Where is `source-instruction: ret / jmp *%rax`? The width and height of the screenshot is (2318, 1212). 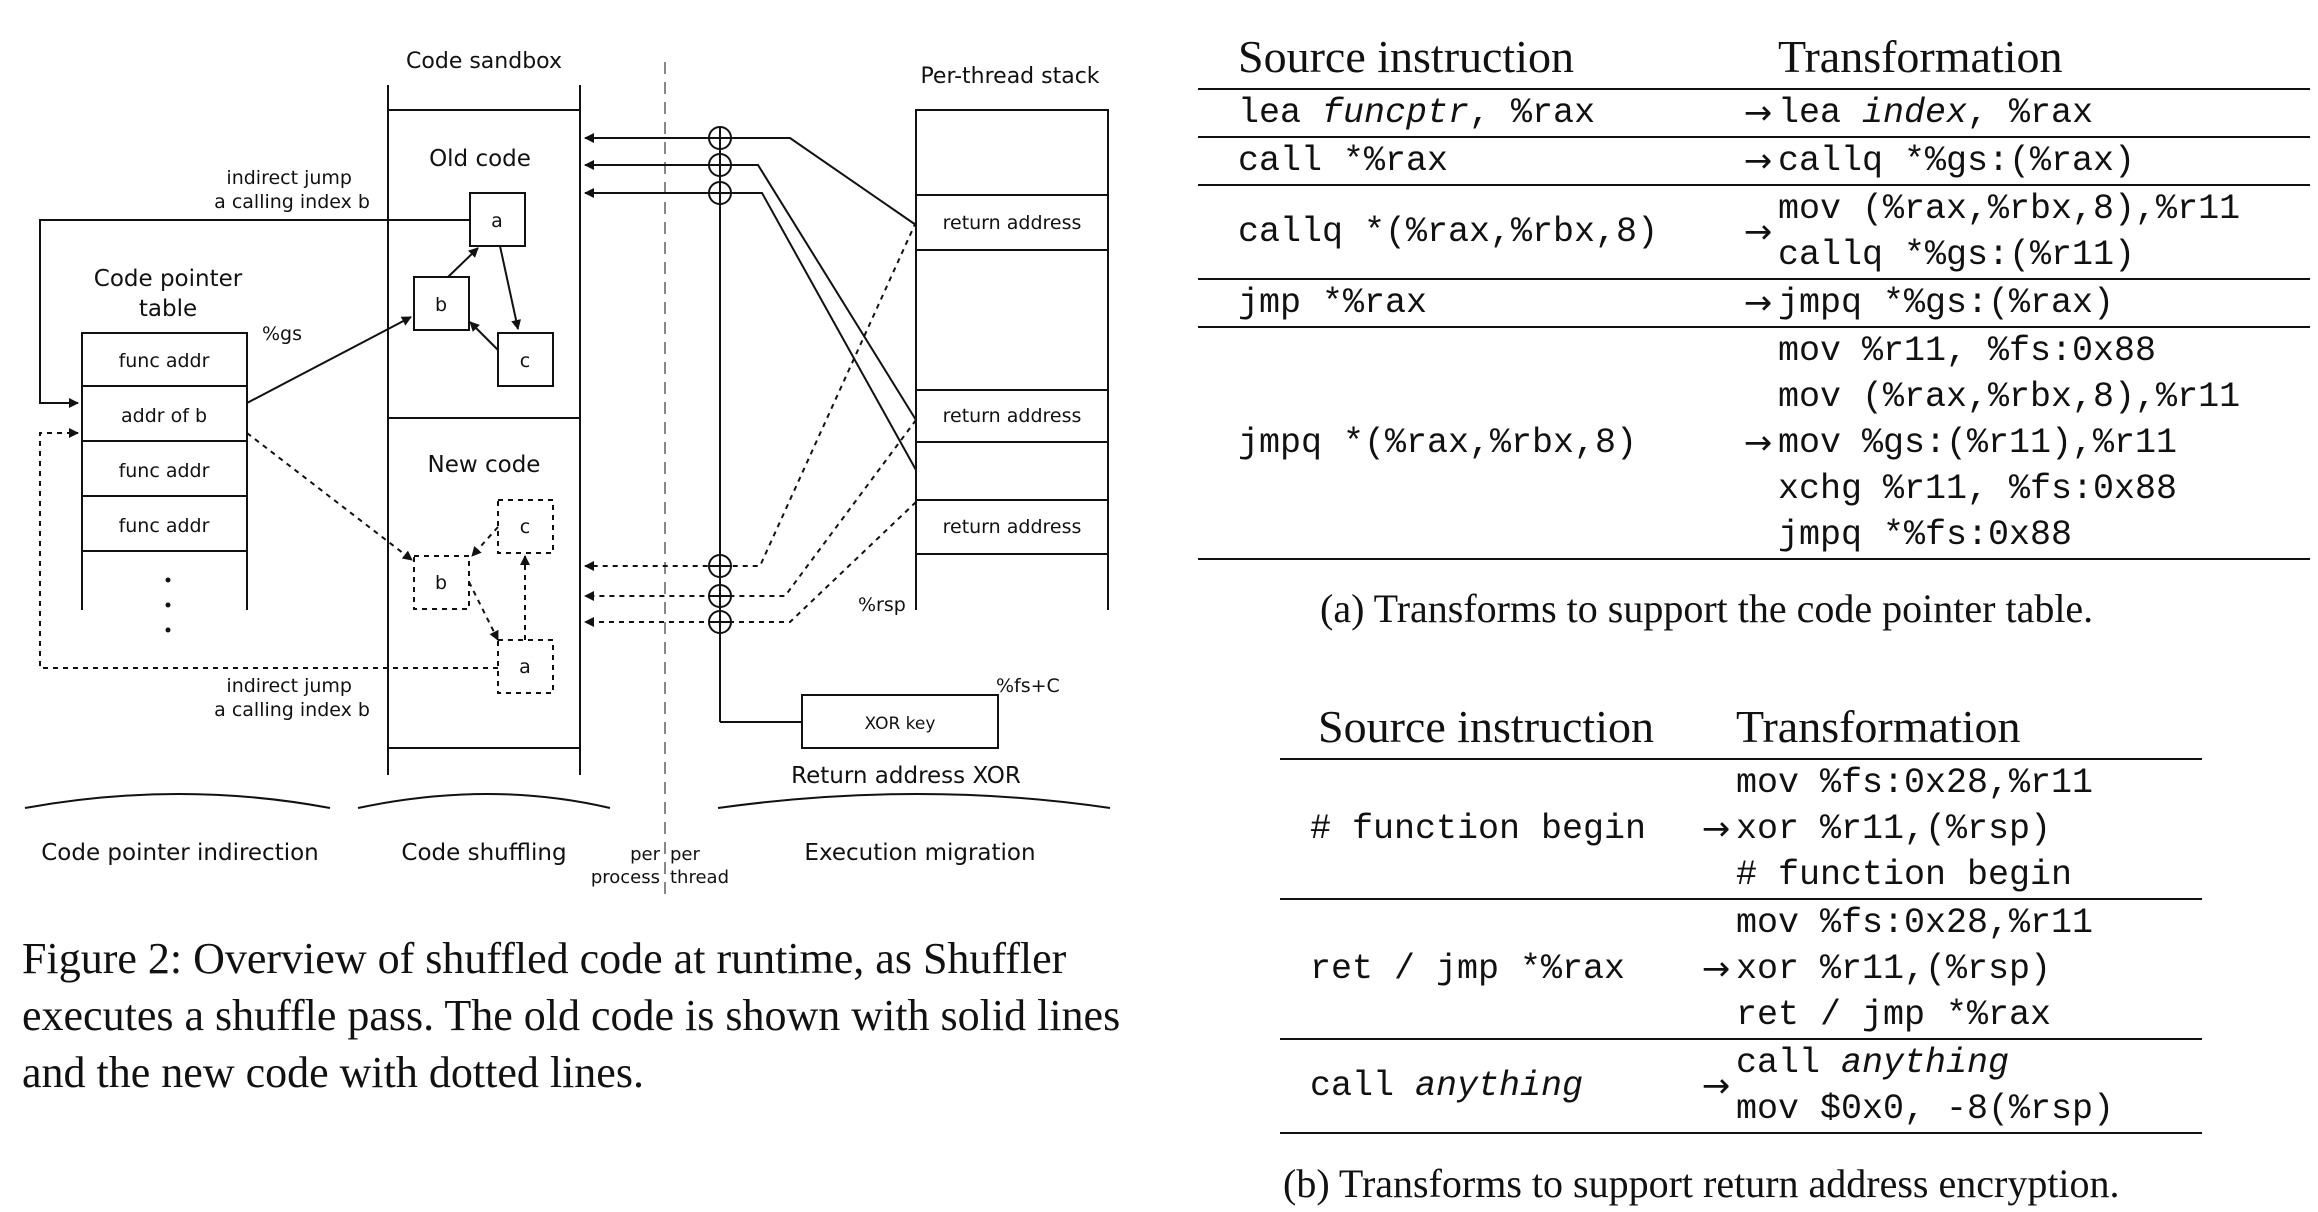 source-instruction: ret / jmp *%rax is located at coordinates (1468, 969).